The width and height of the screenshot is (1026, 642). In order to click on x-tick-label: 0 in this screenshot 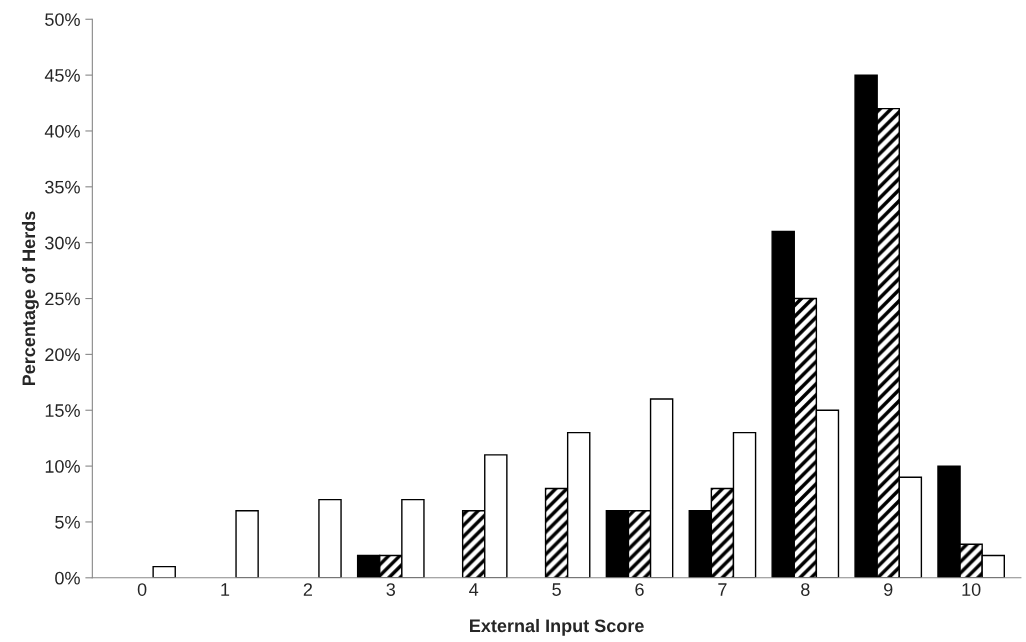, I will do `click(142, 589)`.